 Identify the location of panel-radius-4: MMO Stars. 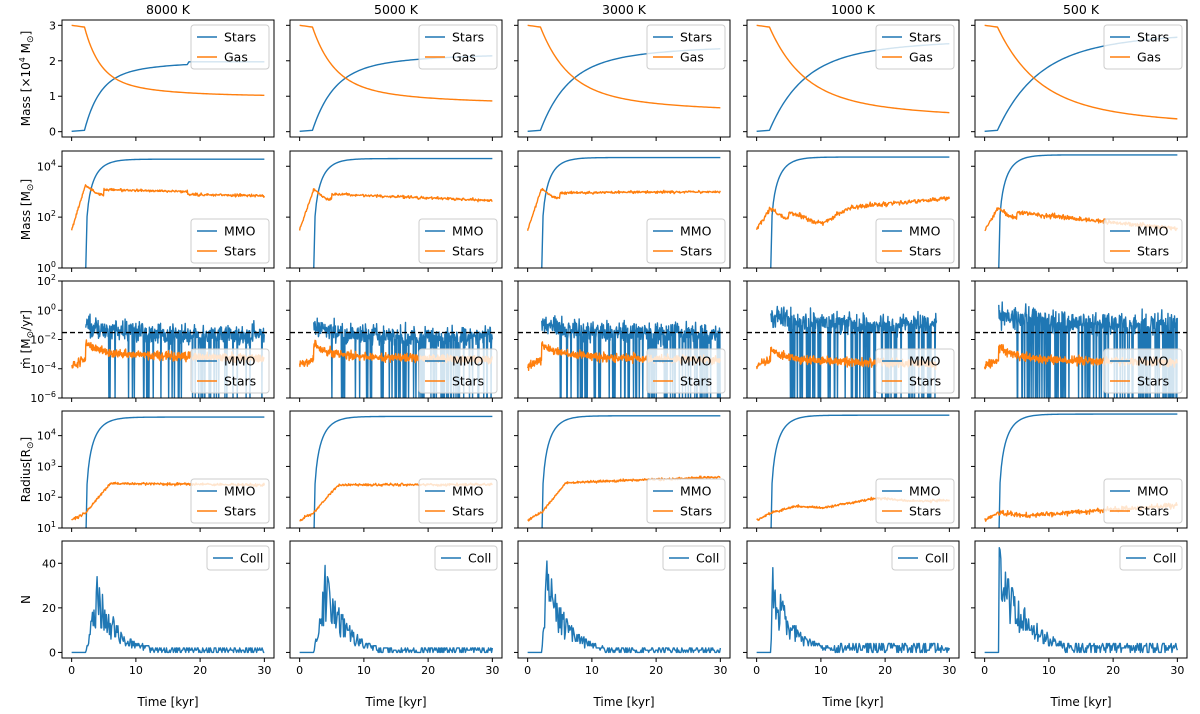
(851, 471).